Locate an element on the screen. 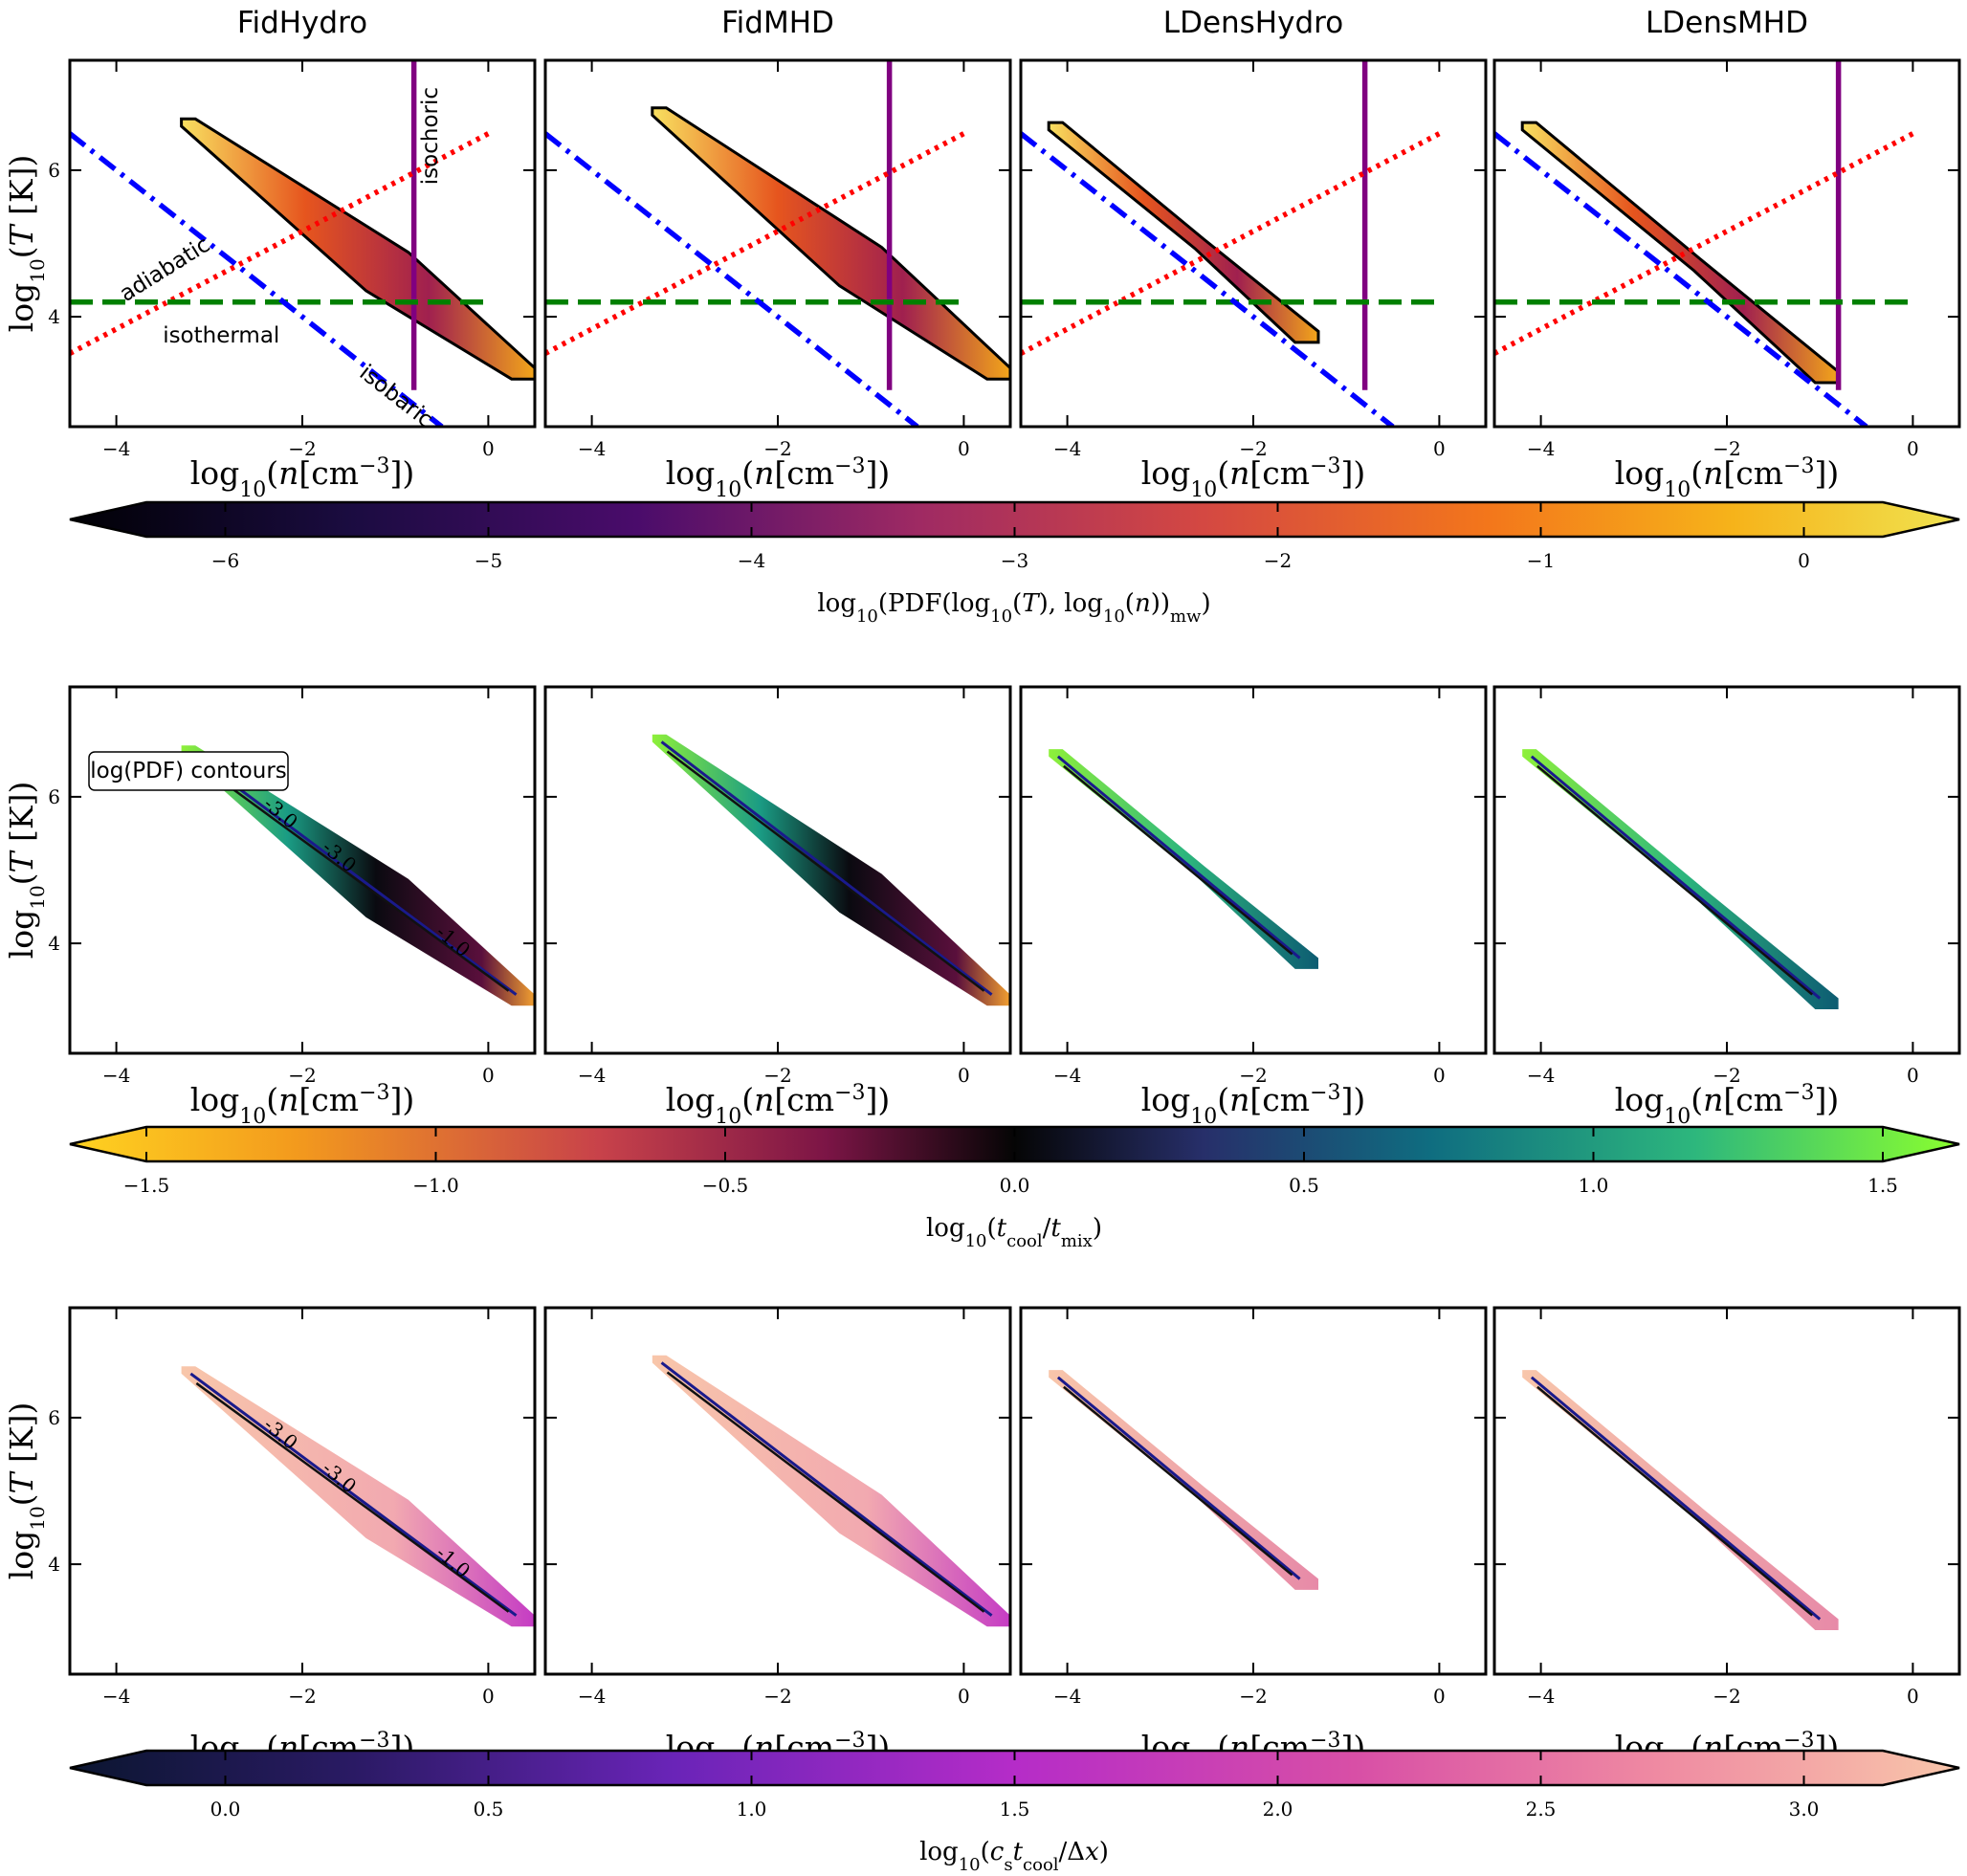  colorbar-tick-label: 0.0 is located at coordinates (226, 1809).